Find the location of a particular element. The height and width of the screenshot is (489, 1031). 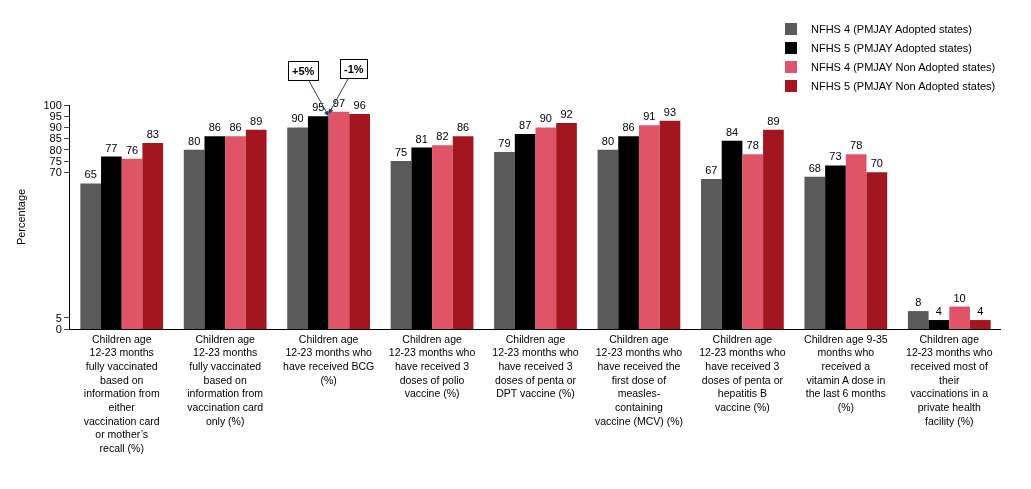

data-label: 87 is located at coordinates (525, 125).